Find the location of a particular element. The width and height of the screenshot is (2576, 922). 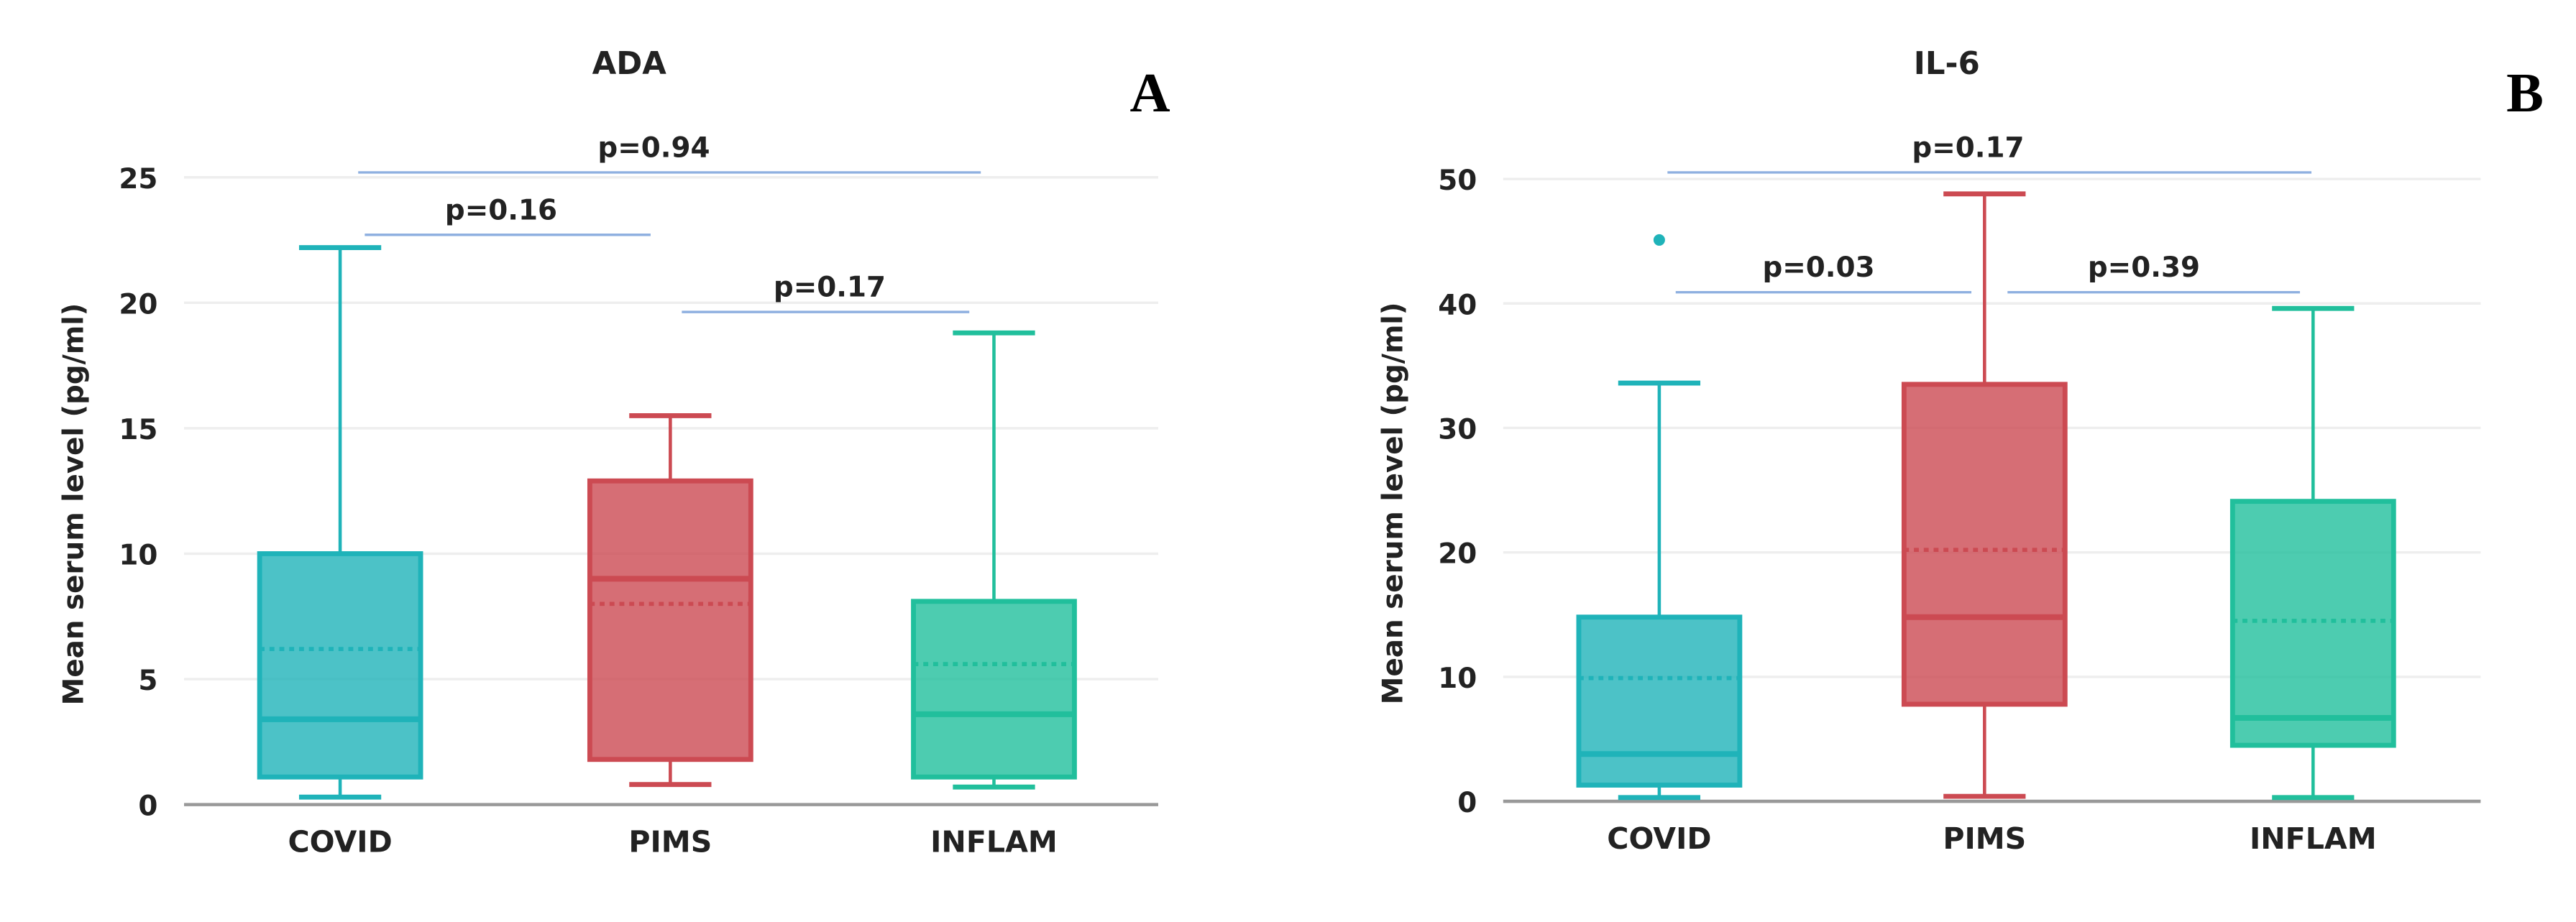

panel-label: A is located at coordinates (1150, 93).